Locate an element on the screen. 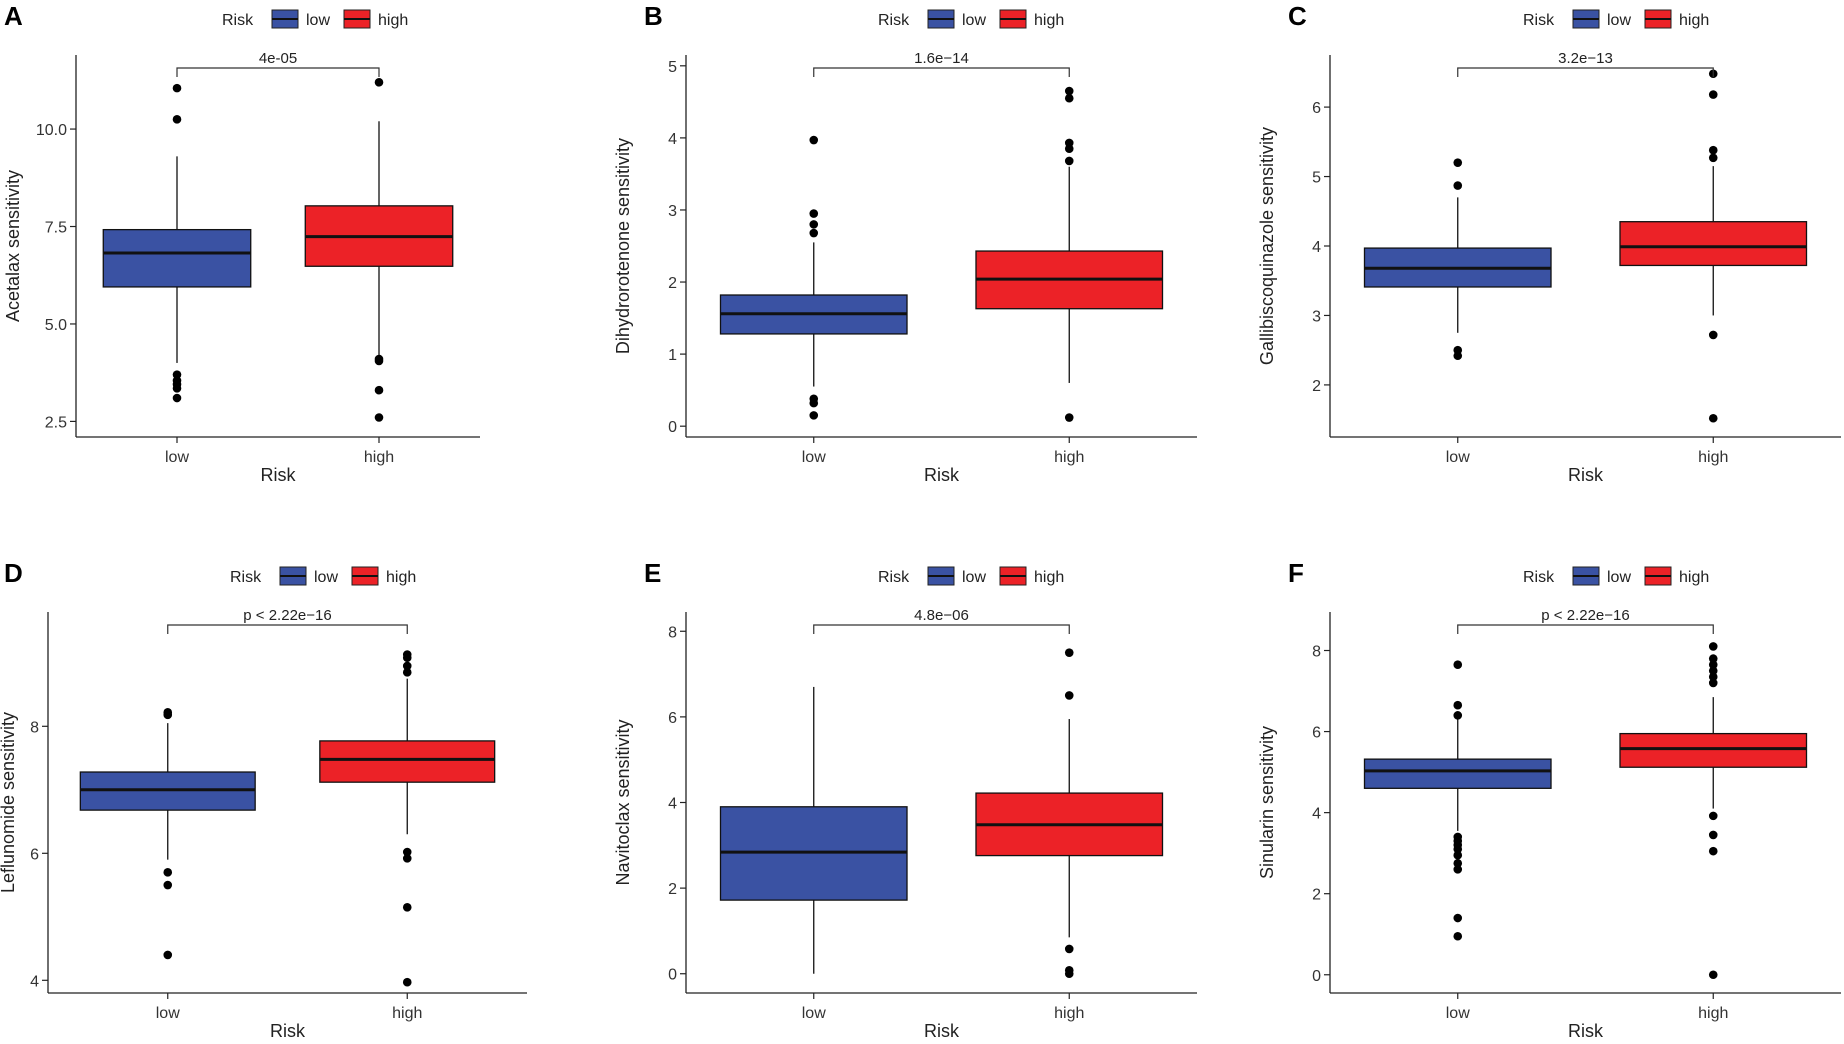 Image resolution: width=1844 pixels, height=1044 pixels. y-tick-label: 2.5 is located at coordinates (56, 422).